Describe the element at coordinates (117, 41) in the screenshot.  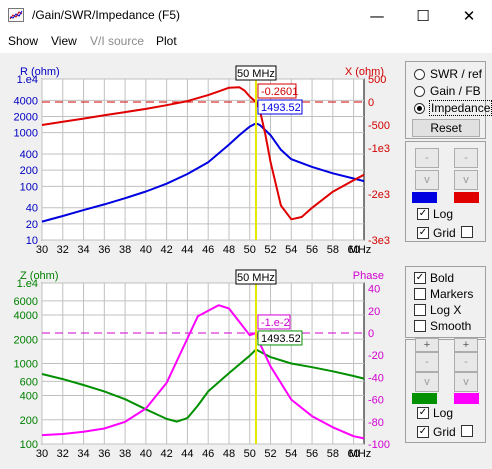
I see `menu-vi-source: V/I source` at that location.